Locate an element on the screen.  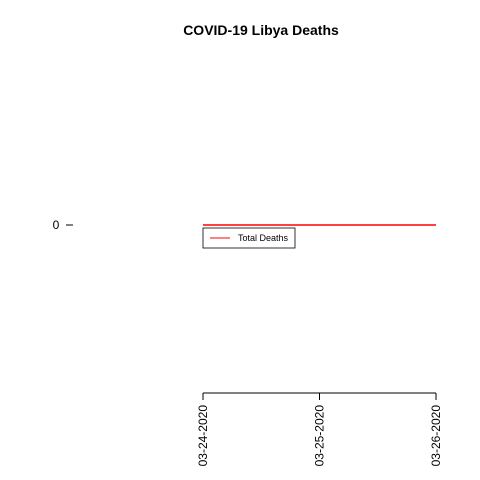
x-tick-label: 03-25-2020 is located at coordinates (320, 436).